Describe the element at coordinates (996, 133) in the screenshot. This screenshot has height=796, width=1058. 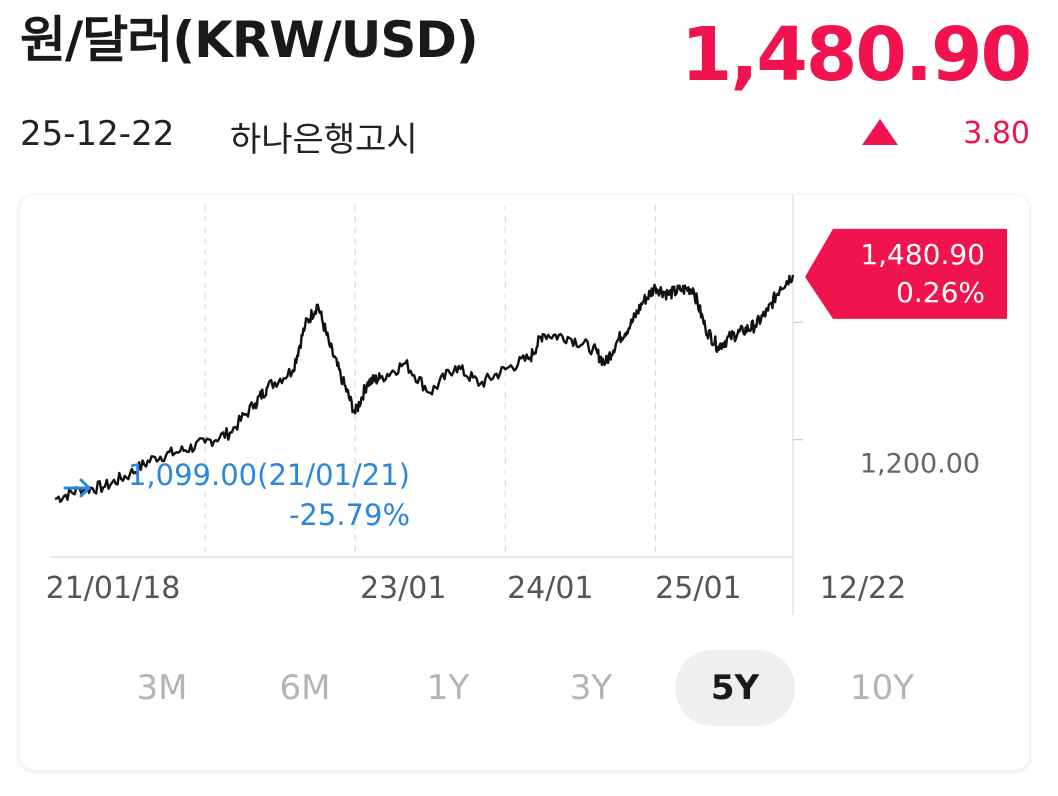
I see `price-change: 3.80` at that location.